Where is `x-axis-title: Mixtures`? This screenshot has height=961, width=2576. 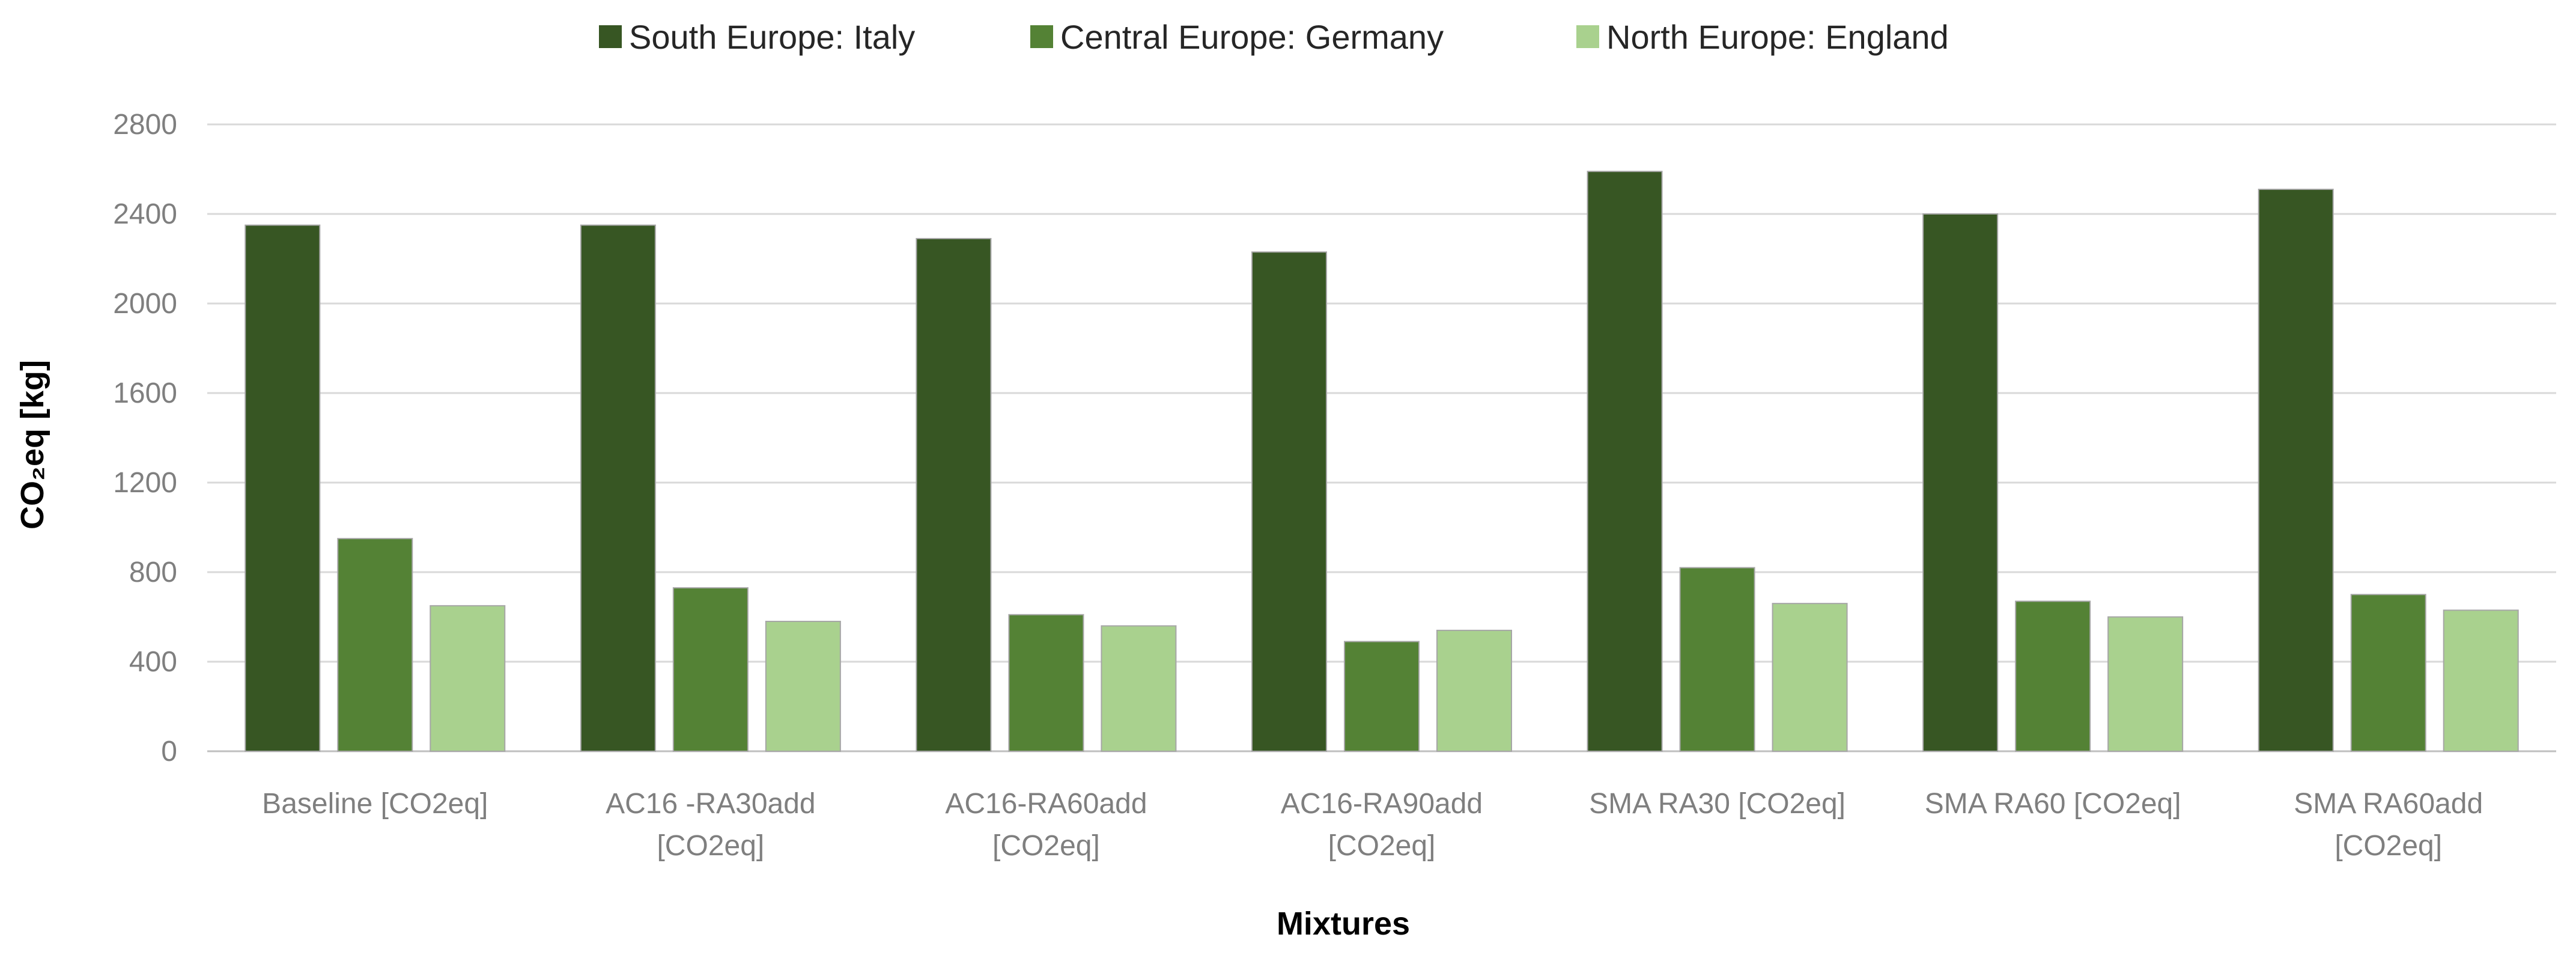
x-axis-title: Mixtures is located at coordinates (1344, 924).